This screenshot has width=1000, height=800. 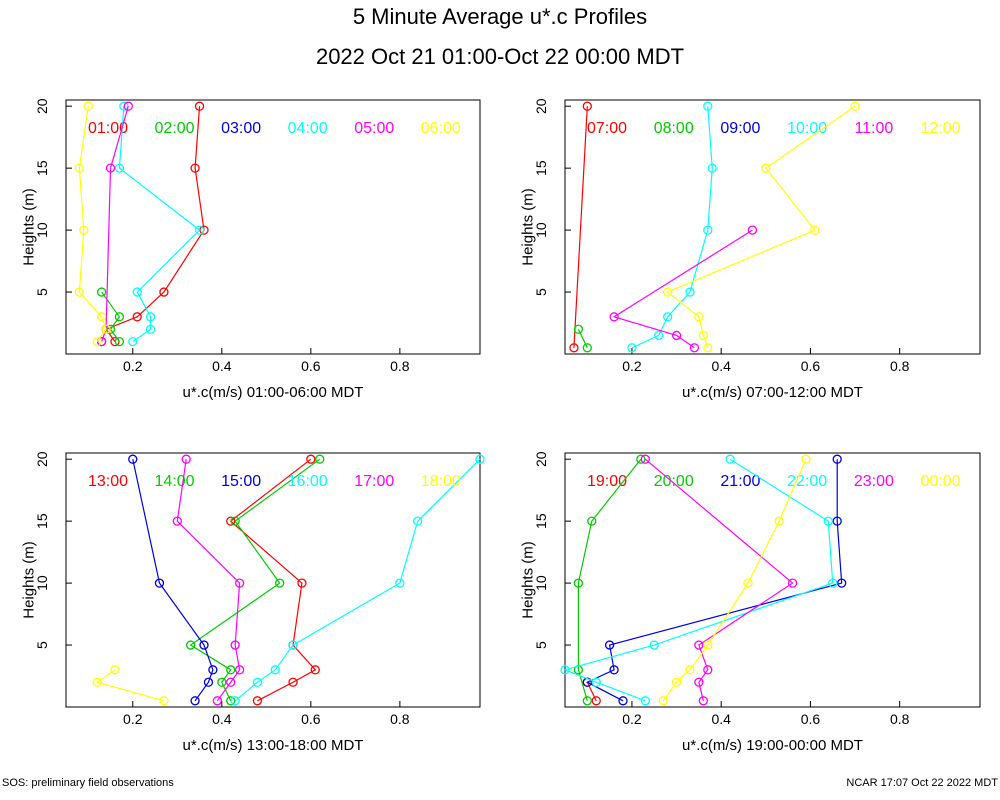 What do you see at coordinates (175, 128) in the screenshot?
I see `legend-label: 02:00` at bounding box center [175, 128].